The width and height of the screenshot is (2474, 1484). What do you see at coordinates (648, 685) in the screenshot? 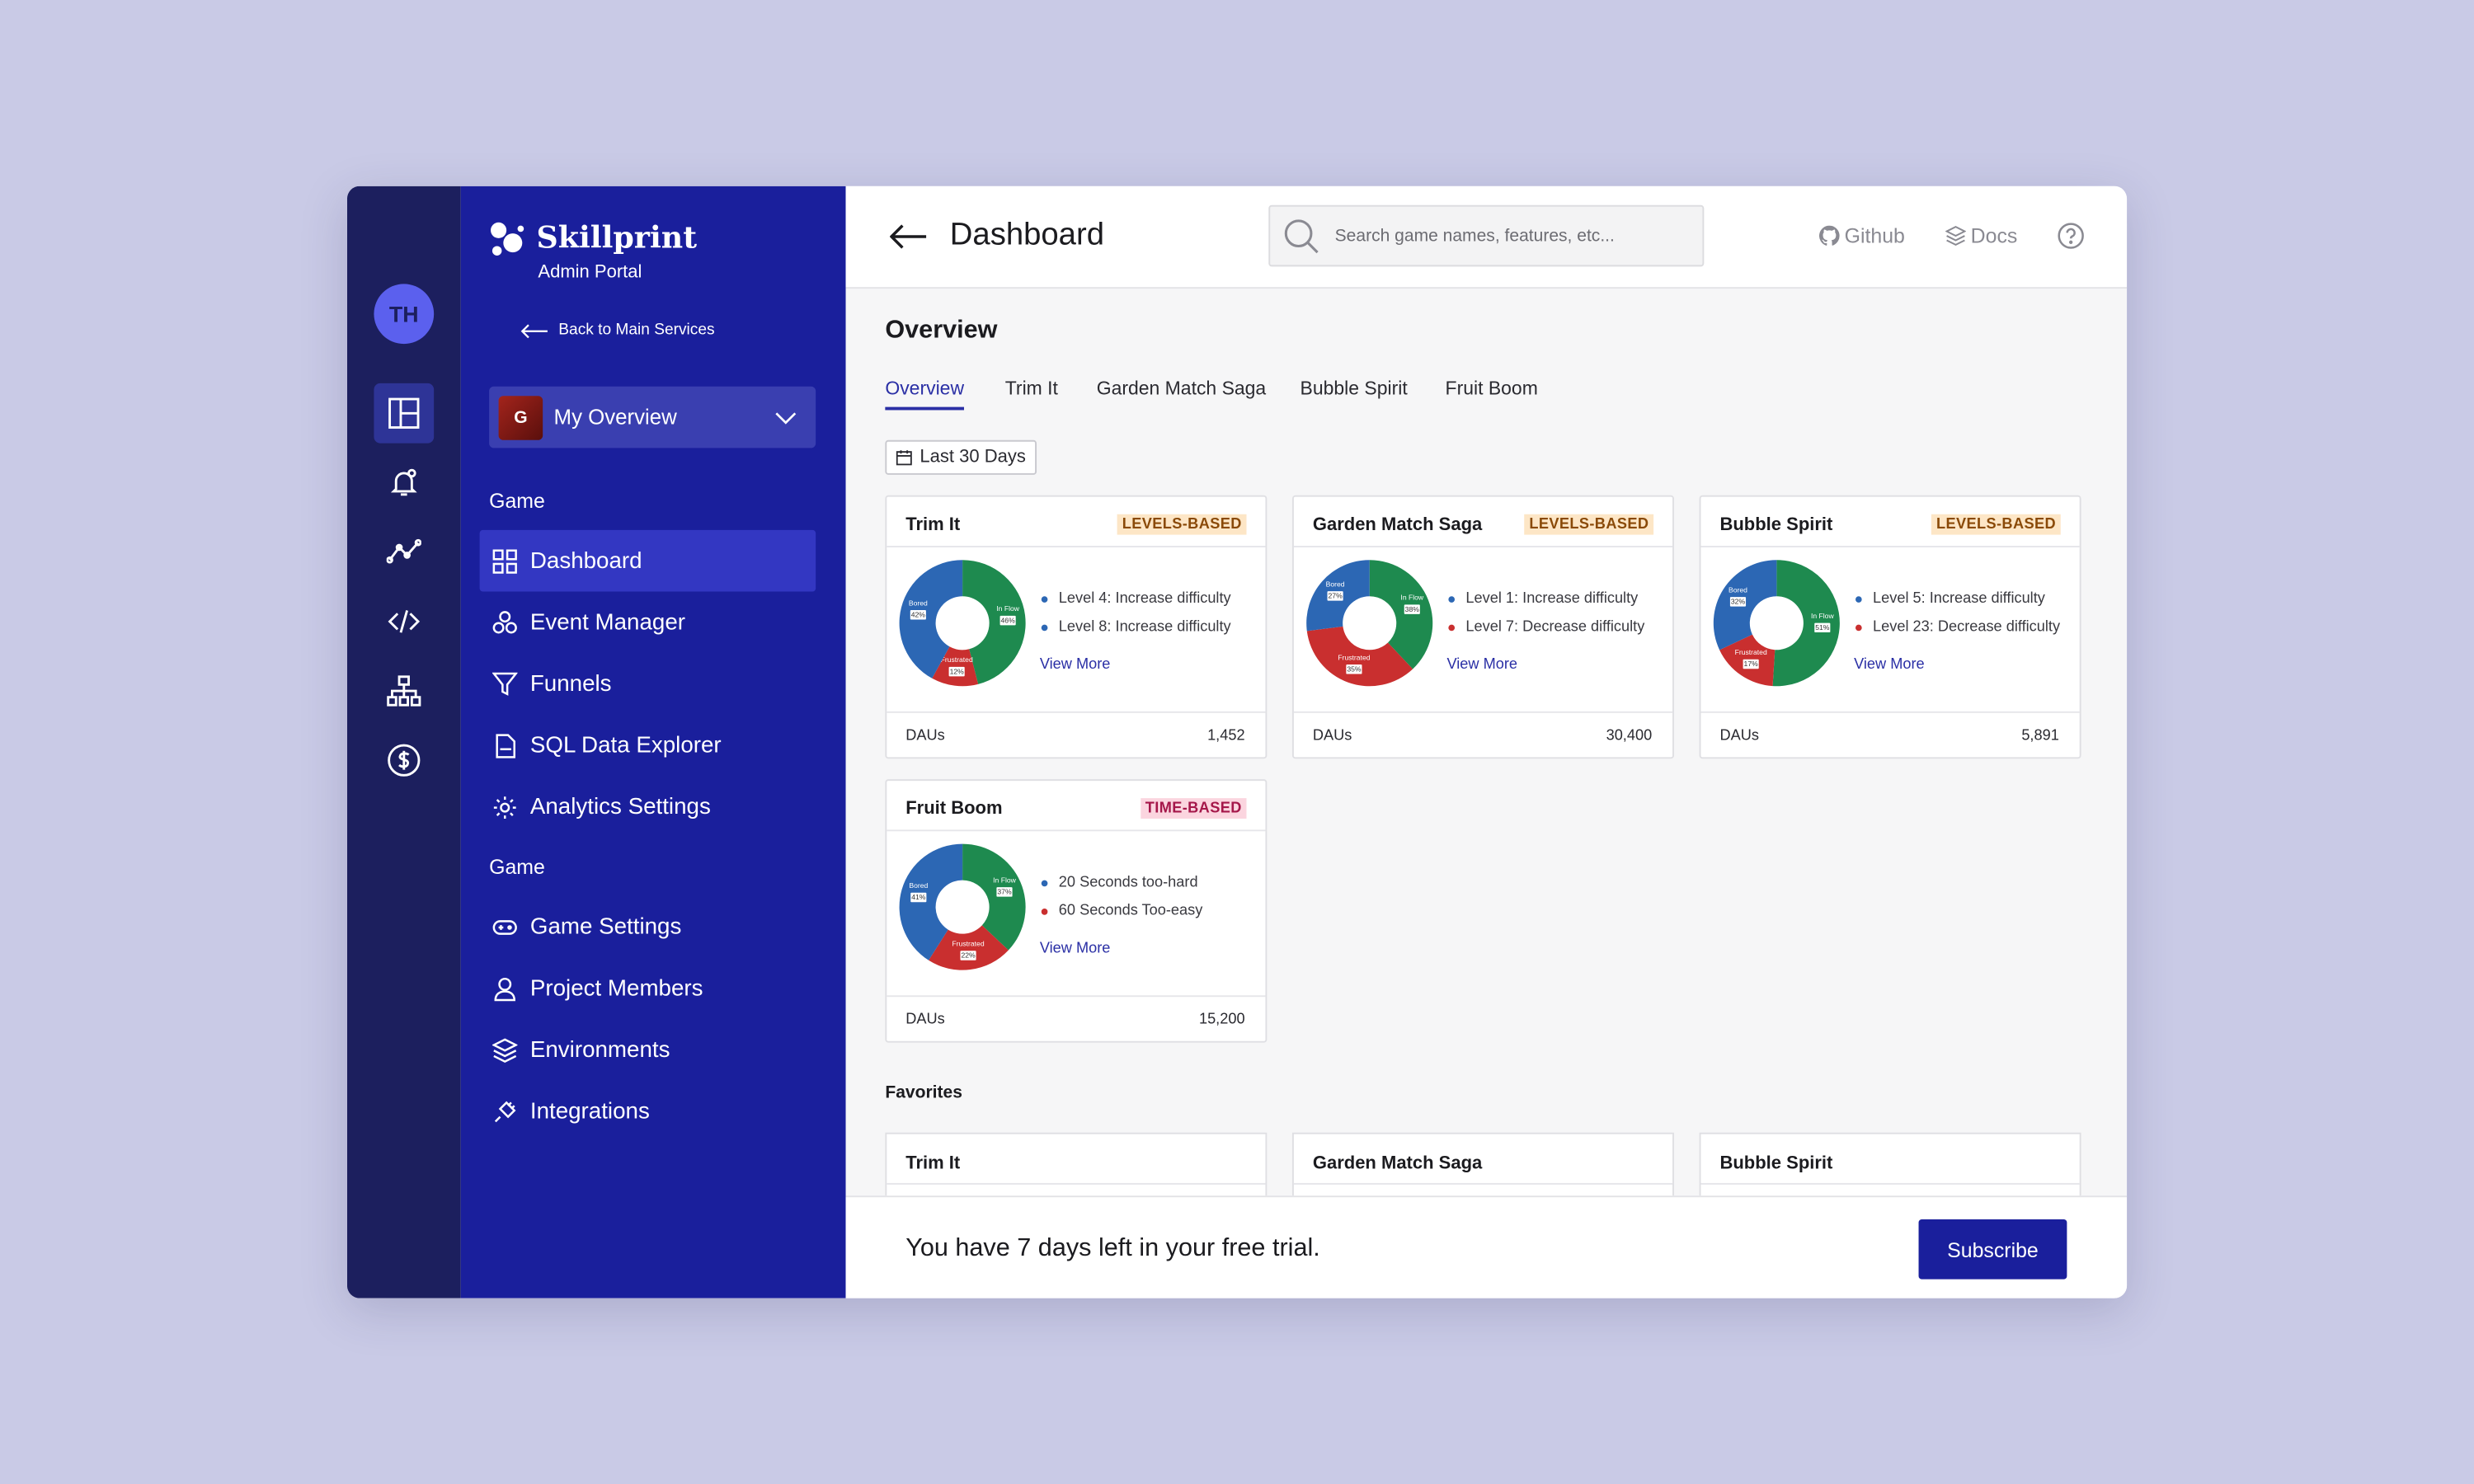
I see `nav-item: Funnels` at bounding box center [648, 685].